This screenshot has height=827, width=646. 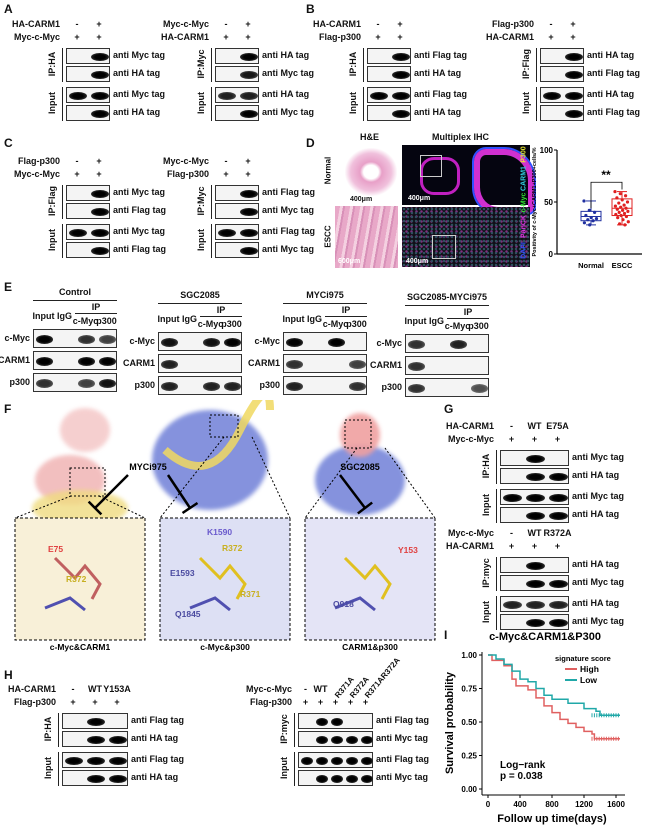 I want to click on condition-value: Y153A, so click(x=117, y=689).